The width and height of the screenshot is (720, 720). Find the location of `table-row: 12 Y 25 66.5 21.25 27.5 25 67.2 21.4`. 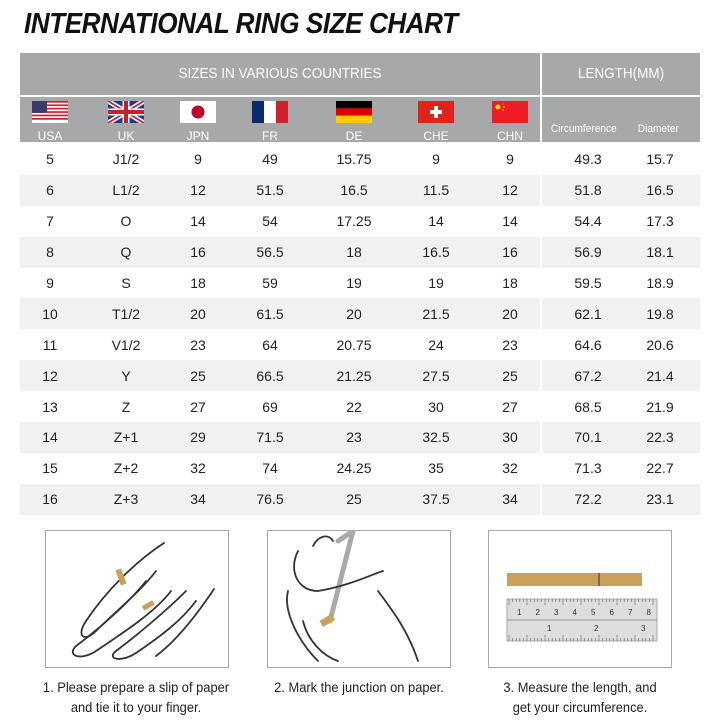

table-row: 12 Y 25 66.5 21.25 27.5 25 67.2 21.4 is located at coordinates (360, 376).